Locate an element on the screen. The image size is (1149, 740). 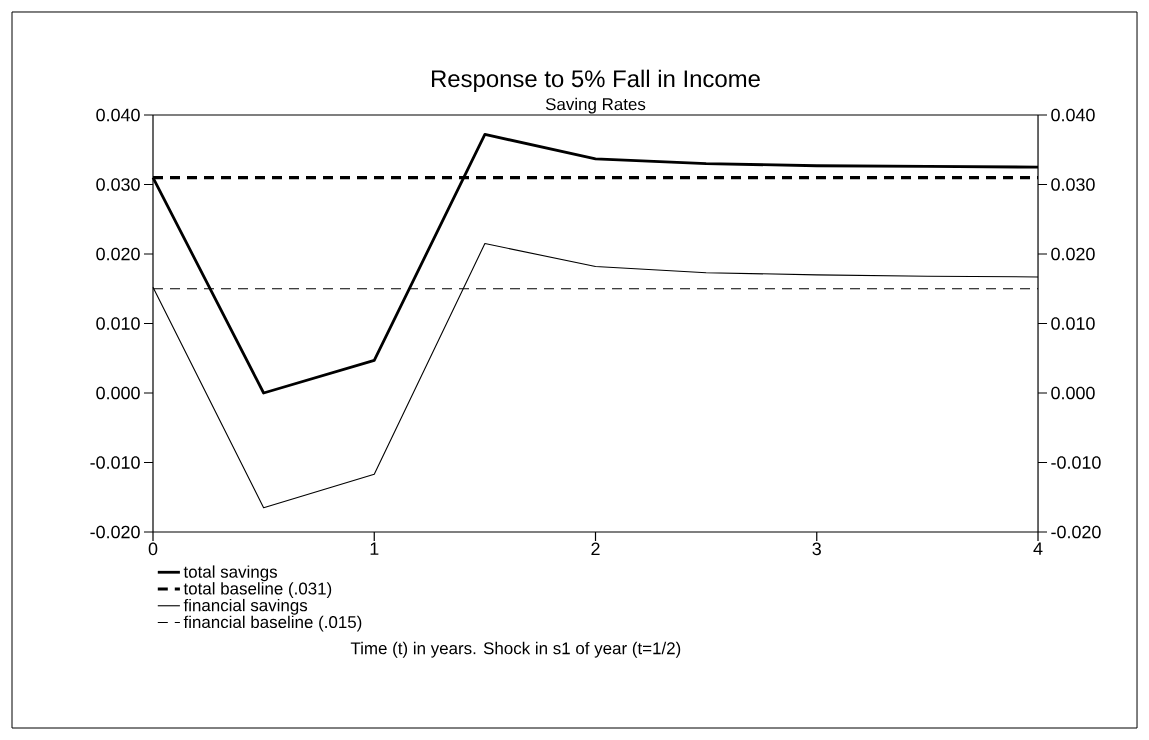
y-tick-label: 0.040 is located at coordinates (118, 115).